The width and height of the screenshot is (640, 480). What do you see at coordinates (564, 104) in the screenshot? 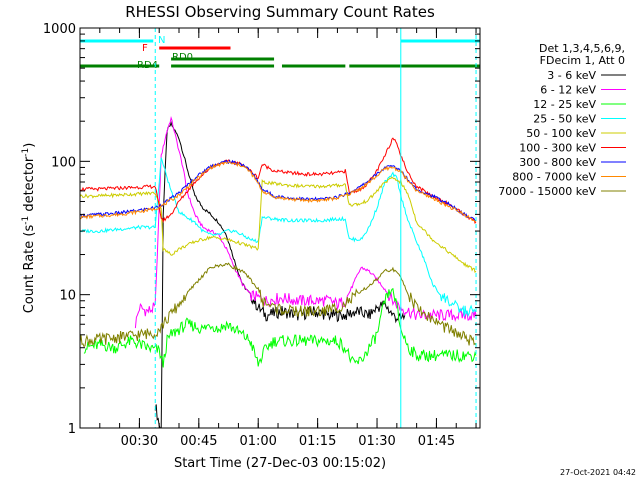
I see `legend-label: 12 - 25 keV` at bounding box center [564, 104].